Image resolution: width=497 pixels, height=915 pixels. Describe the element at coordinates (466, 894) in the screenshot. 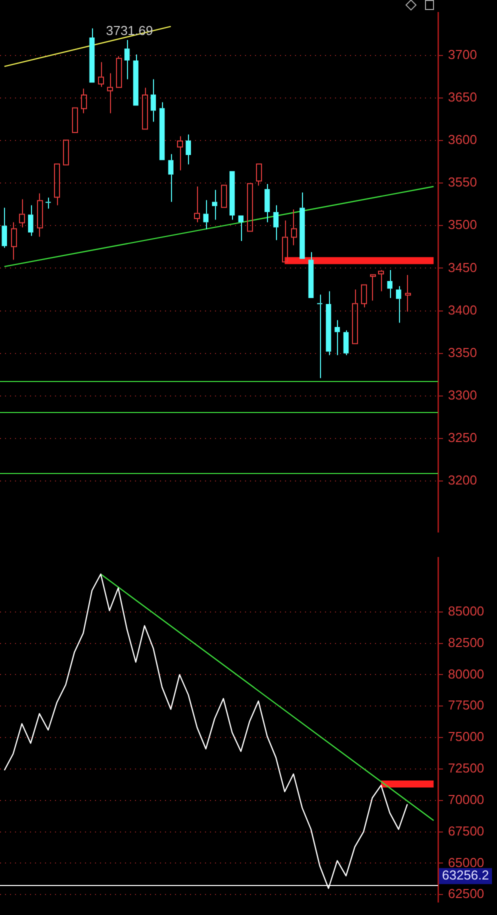

I see `y-tick-label: 62500` at that location.